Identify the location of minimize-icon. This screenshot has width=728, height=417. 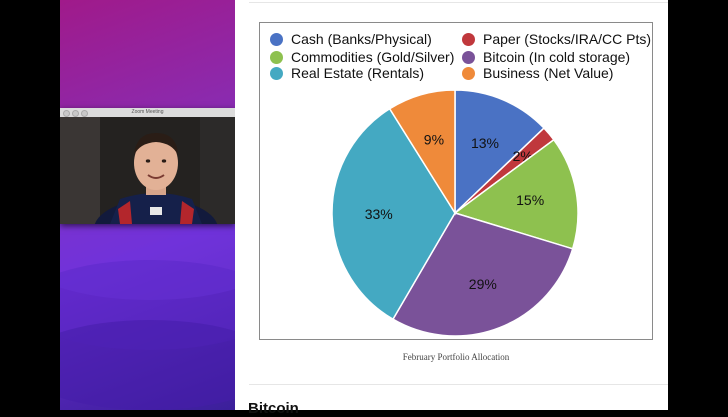
(75, 113).